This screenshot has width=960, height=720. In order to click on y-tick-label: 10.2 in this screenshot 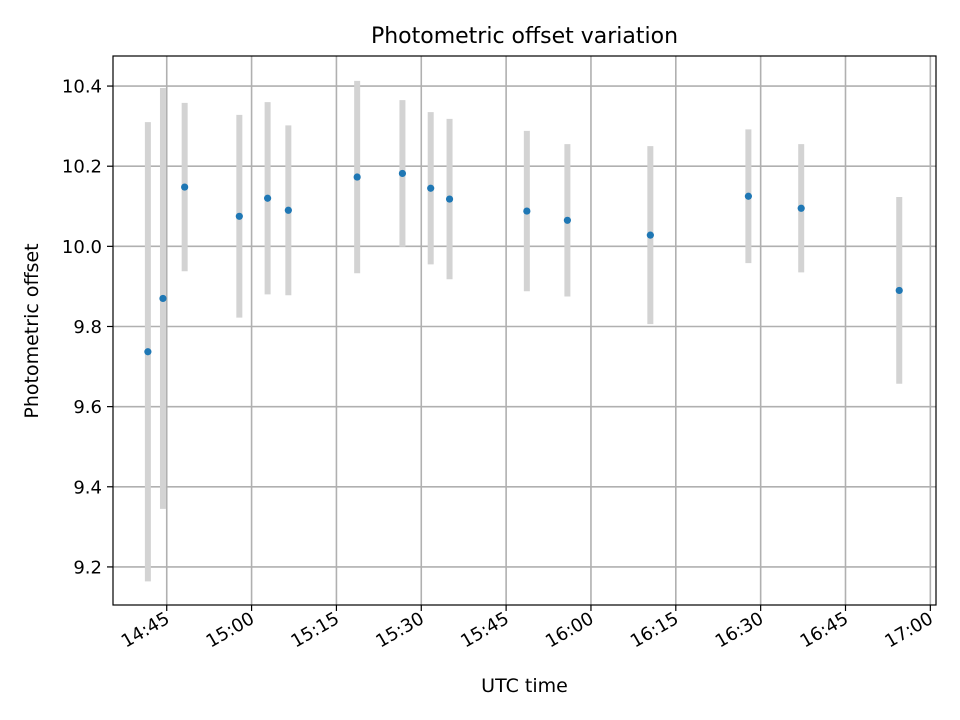, I will do `click(82, 167)`.